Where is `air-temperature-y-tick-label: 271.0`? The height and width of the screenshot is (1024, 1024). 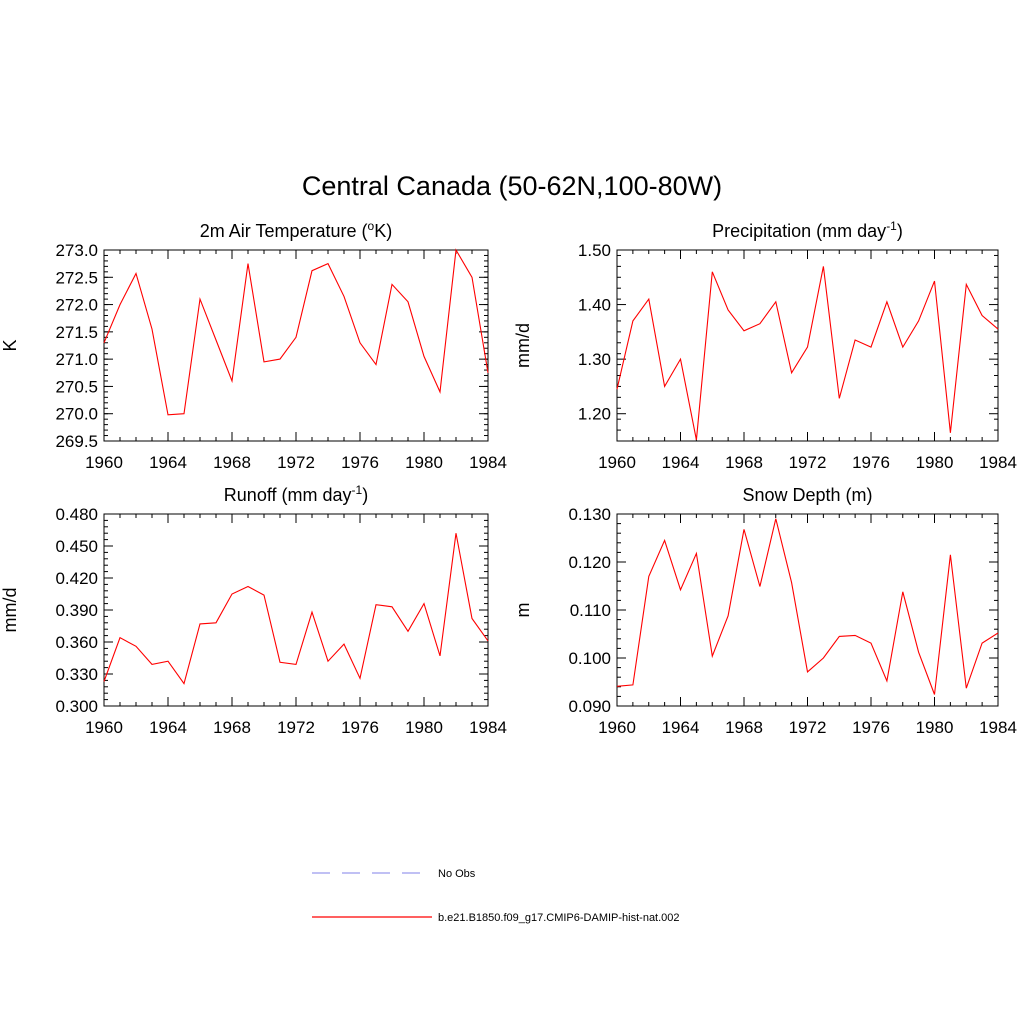
air-temperature-y-tick-label: 271.0 is located at coordinates (76, 359).